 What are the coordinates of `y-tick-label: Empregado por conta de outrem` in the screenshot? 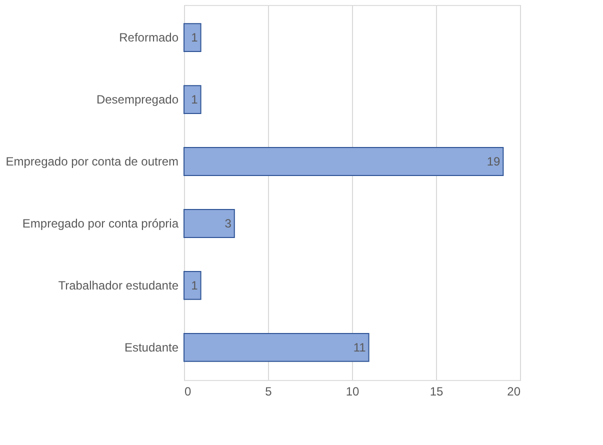 It's located at (92, 161).